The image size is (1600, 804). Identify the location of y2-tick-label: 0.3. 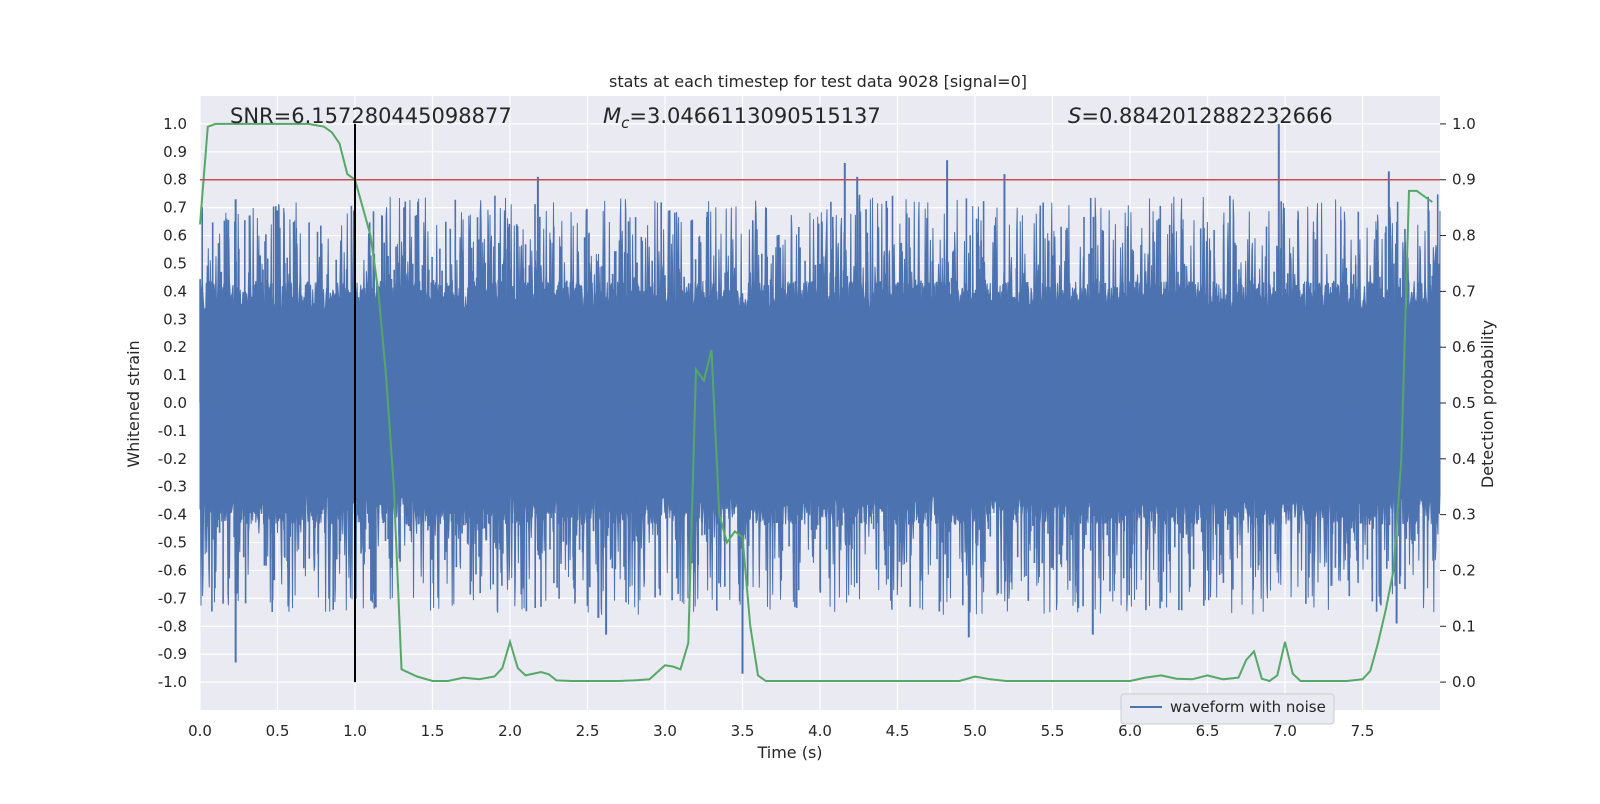
(1464, 515).